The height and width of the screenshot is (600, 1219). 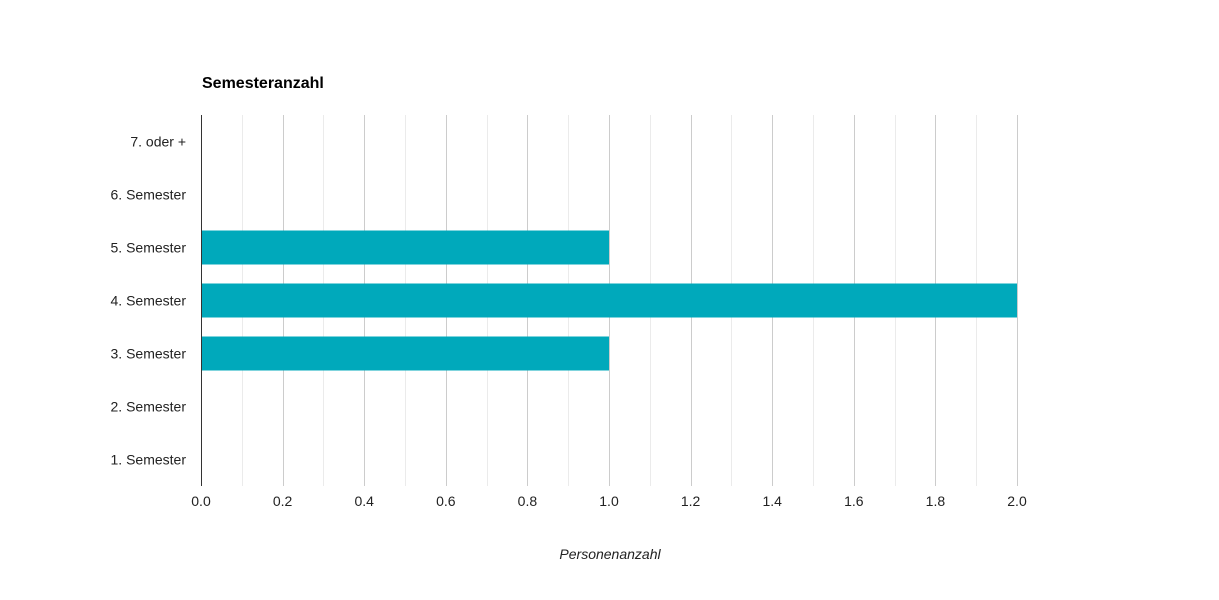 I want to click on x-tick-label: 1.4, so click(x=772, y=501).